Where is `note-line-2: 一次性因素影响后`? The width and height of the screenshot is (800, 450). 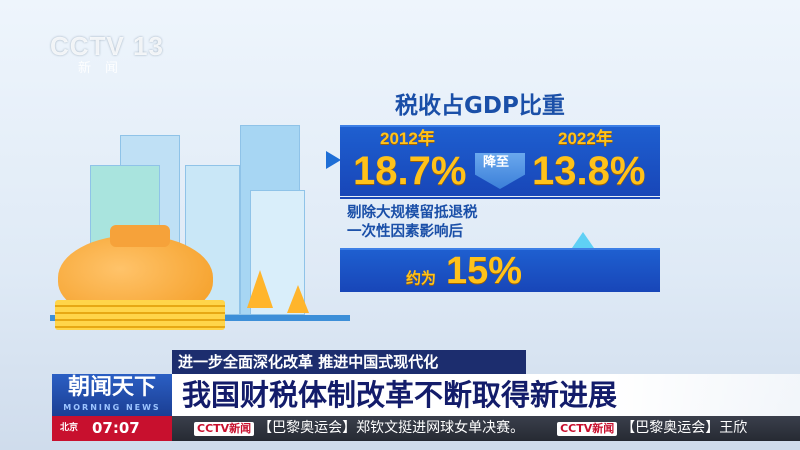
note-line-2: 一次性因素影响后 is located at coordinates (405, 232).